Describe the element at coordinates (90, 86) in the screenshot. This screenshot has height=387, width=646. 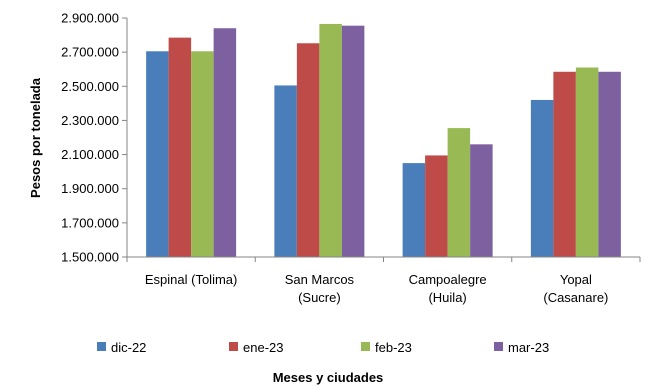
I see `y-tick-label: 2.500.000` at that location.